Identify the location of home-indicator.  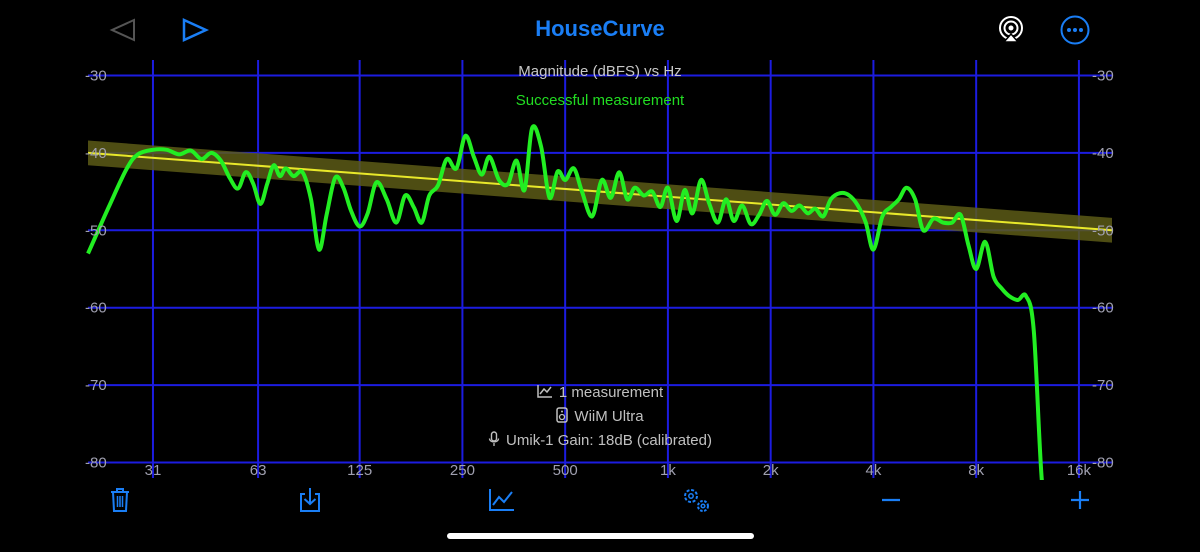
(600, 536).